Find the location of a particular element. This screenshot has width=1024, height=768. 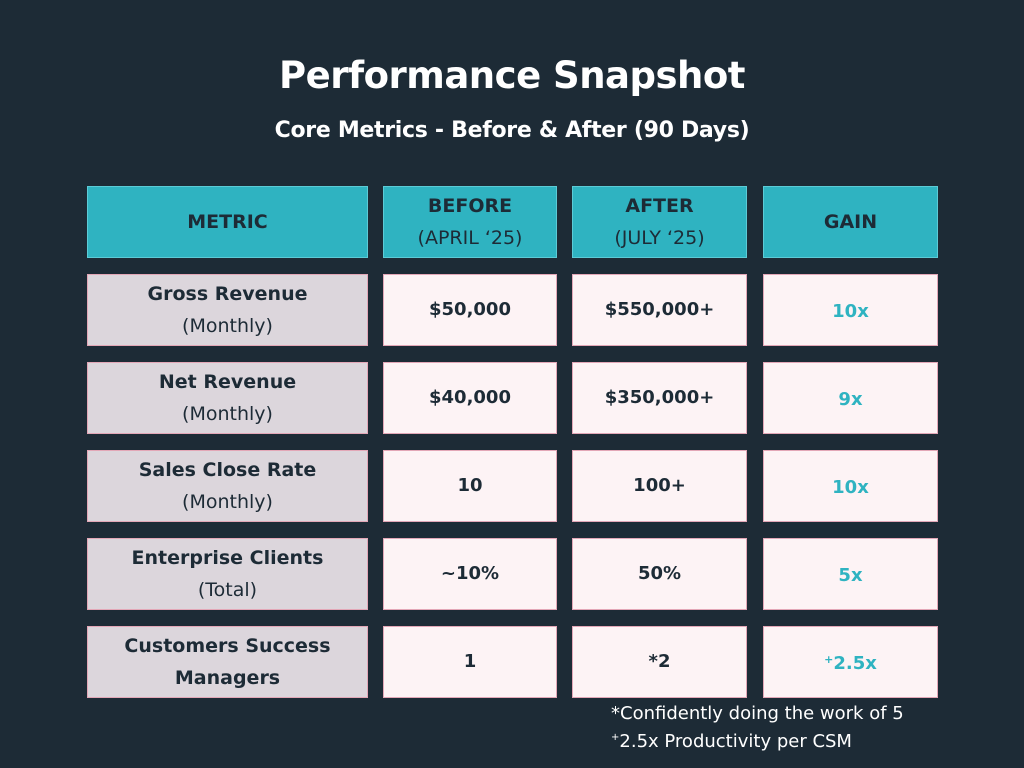

footnote-asterisk: *Confidently doing the work of 5 is located at coordinates (757, 713).